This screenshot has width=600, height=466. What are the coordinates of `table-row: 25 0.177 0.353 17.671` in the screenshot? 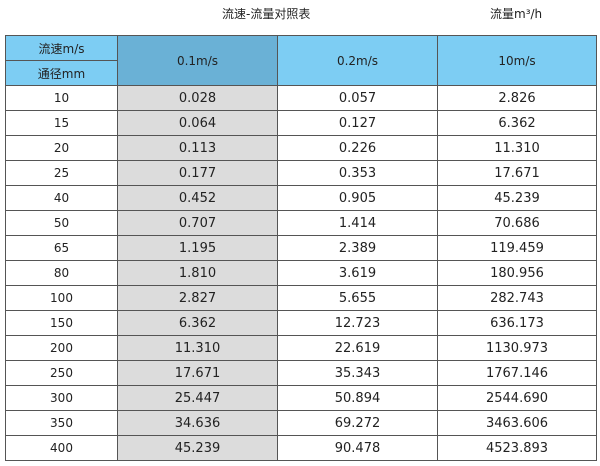 It's located at (301, 173).